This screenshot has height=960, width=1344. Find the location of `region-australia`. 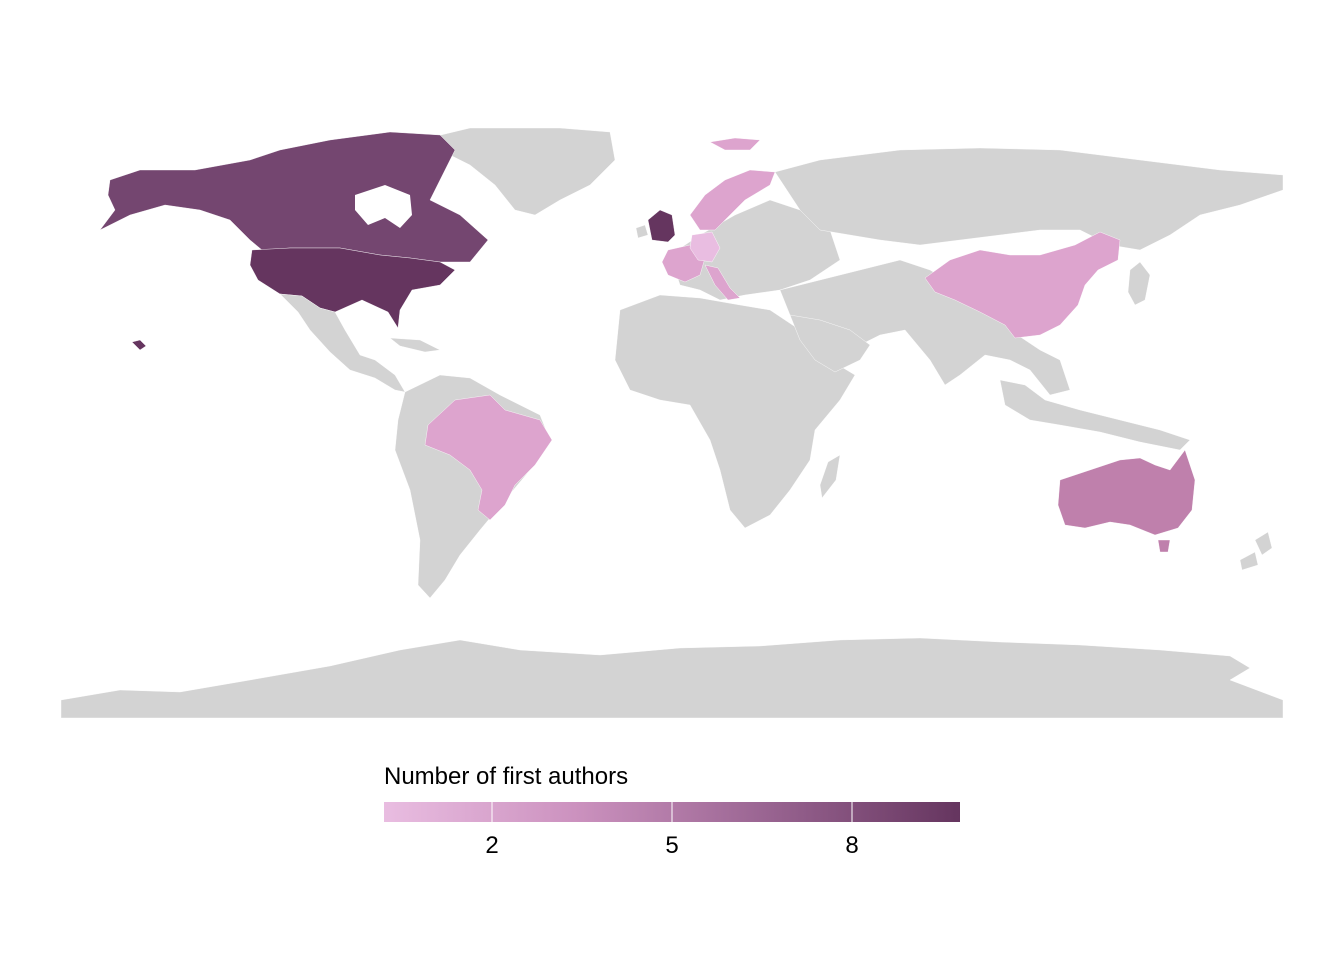

region-australia is located at coordinates (1126, 492).